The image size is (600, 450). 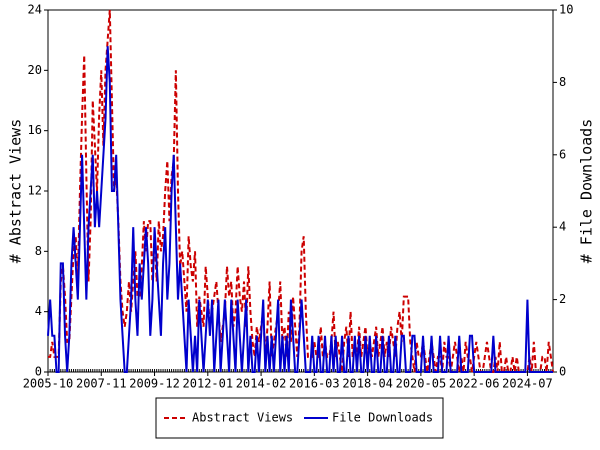 What do you see at coordinates (16, 191) in the screenshot?
I see `y-axis-label: # Abstract Views` at bounding box center [16, 191].